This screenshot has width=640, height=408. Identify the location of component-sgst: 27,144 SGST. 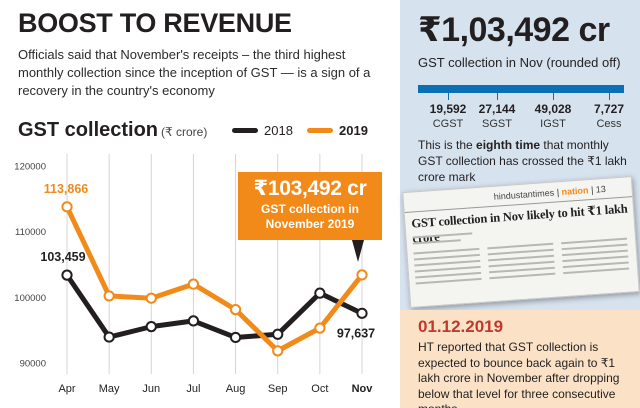
(497, 65).